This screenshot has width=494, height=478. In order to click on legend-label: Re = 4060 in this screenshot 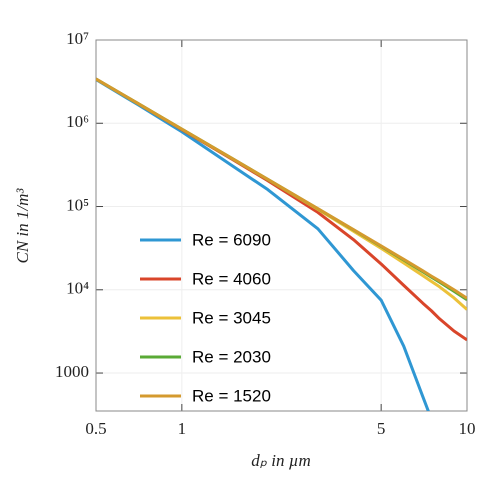, I will do `click(231, 278)`.